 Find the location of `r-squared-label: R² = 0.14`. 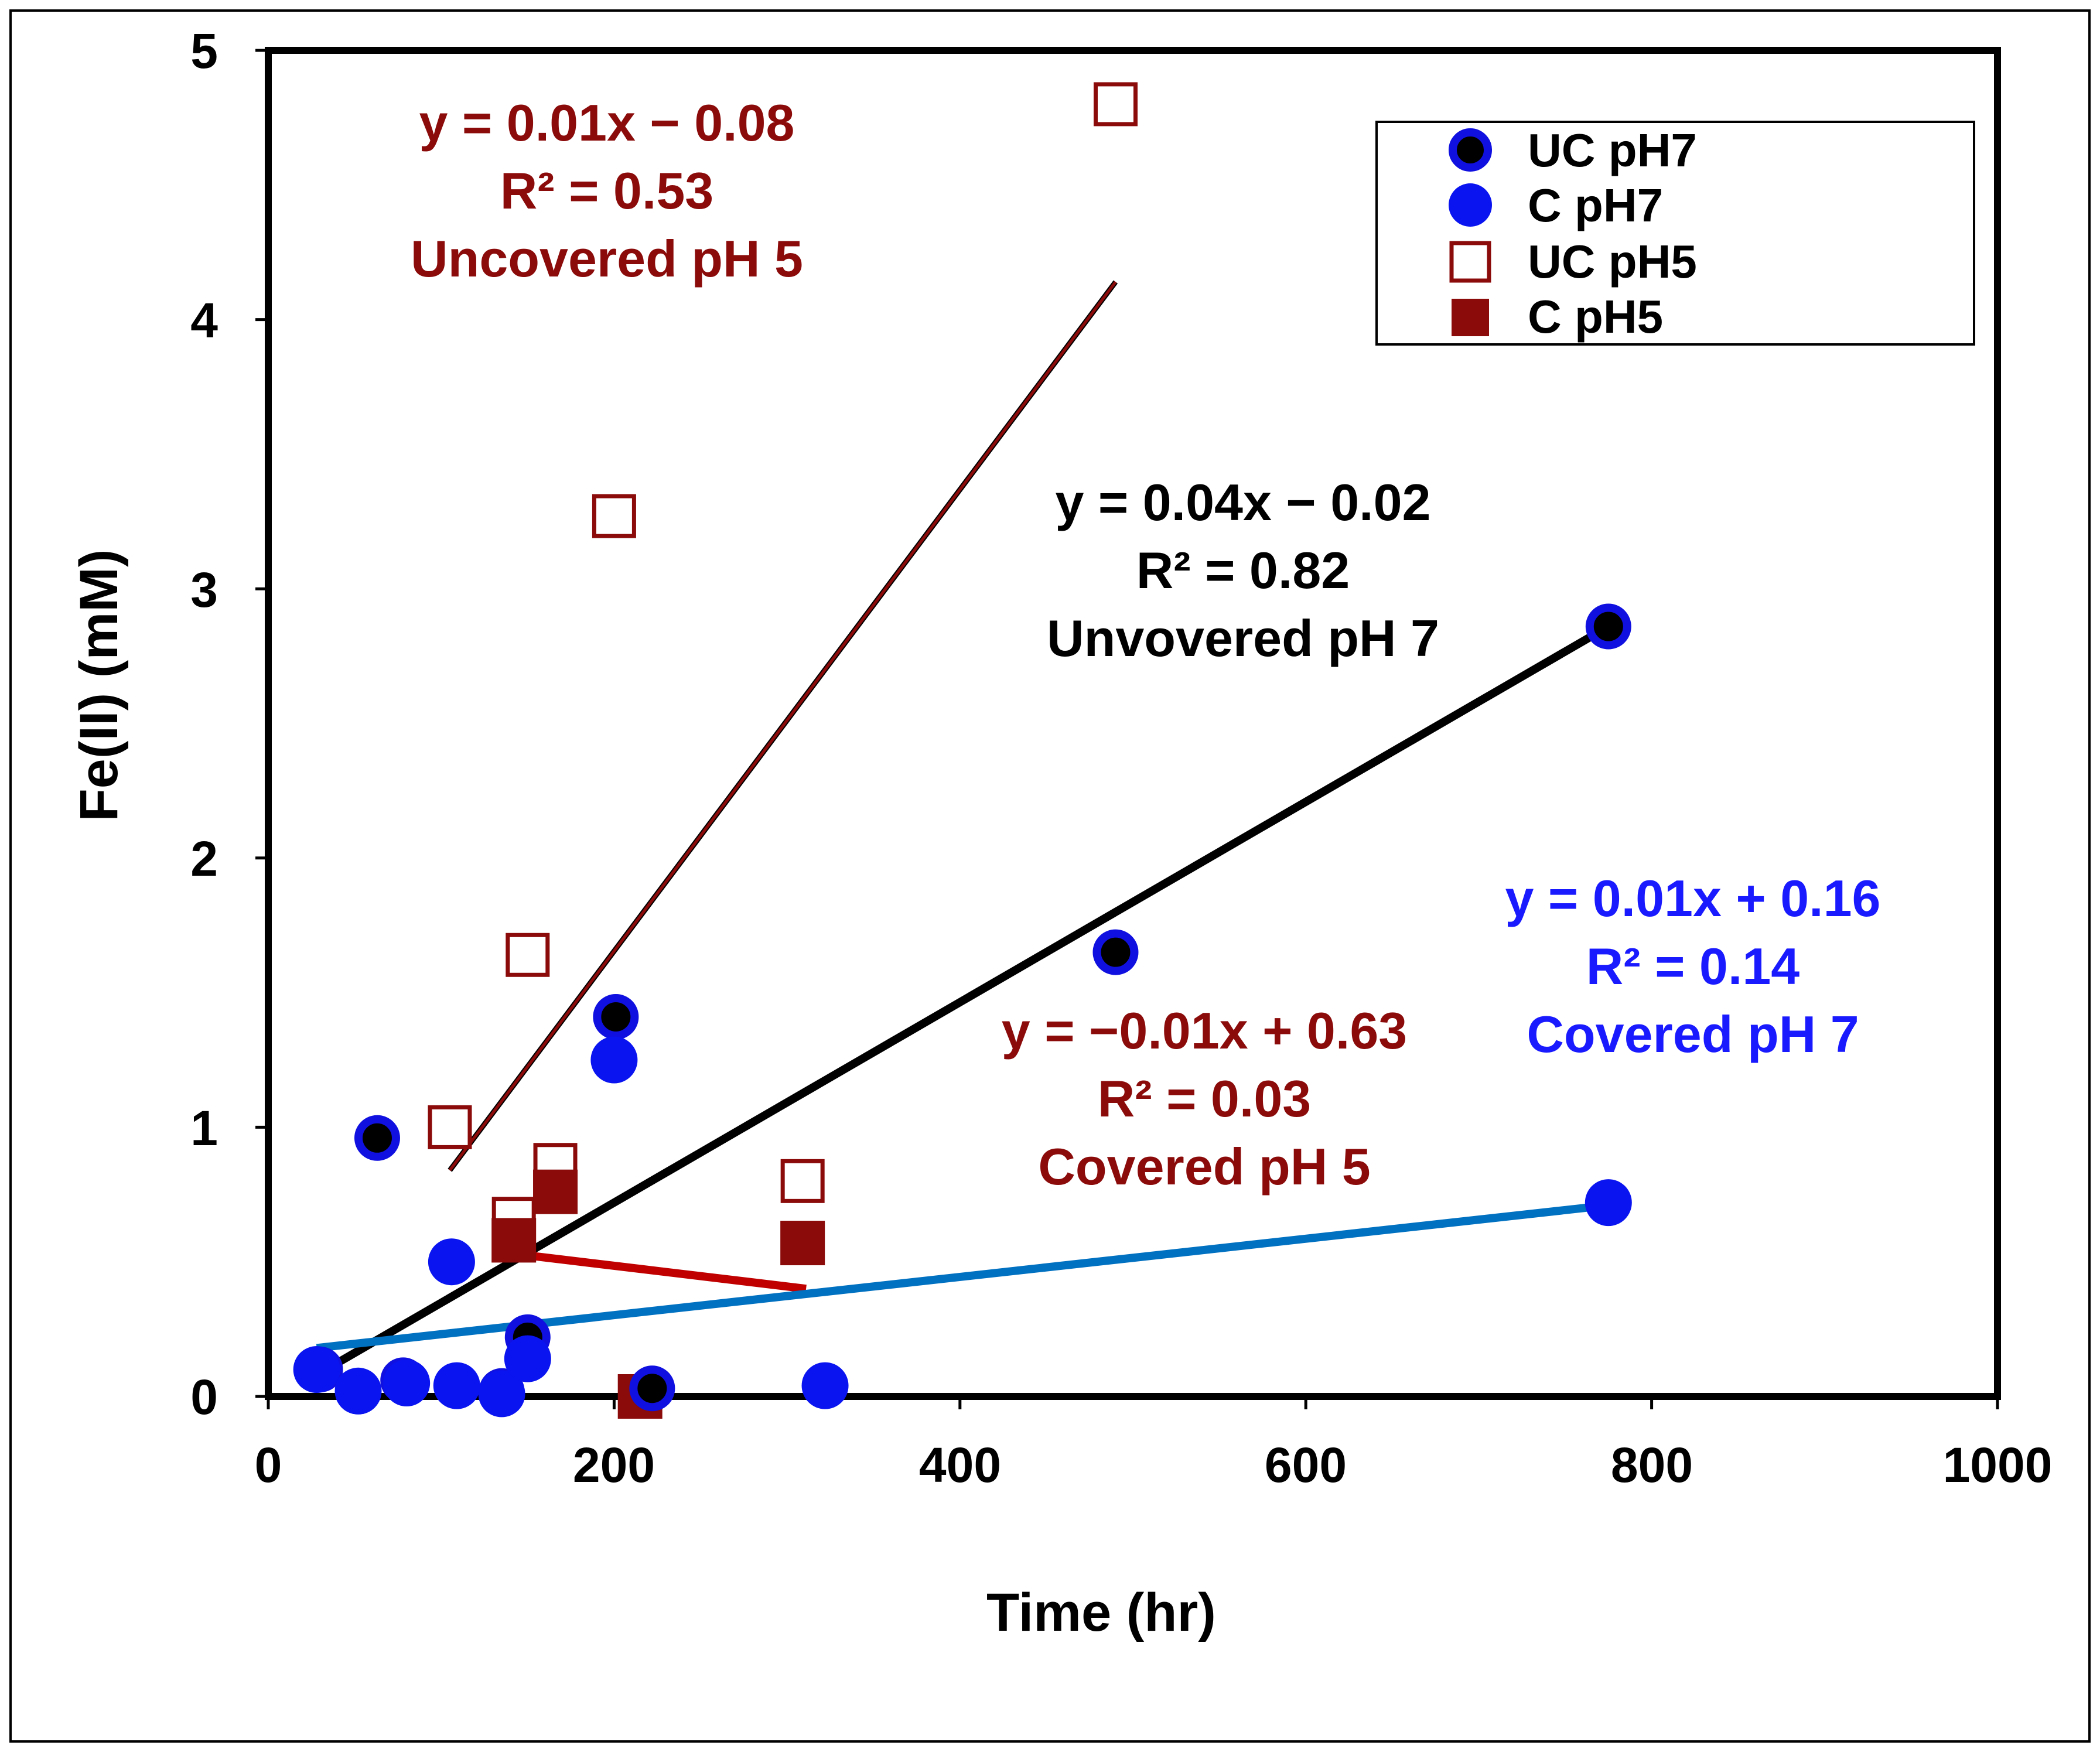

r-squared-label: R² = 0.14 is located at coordinates (1692, 966).